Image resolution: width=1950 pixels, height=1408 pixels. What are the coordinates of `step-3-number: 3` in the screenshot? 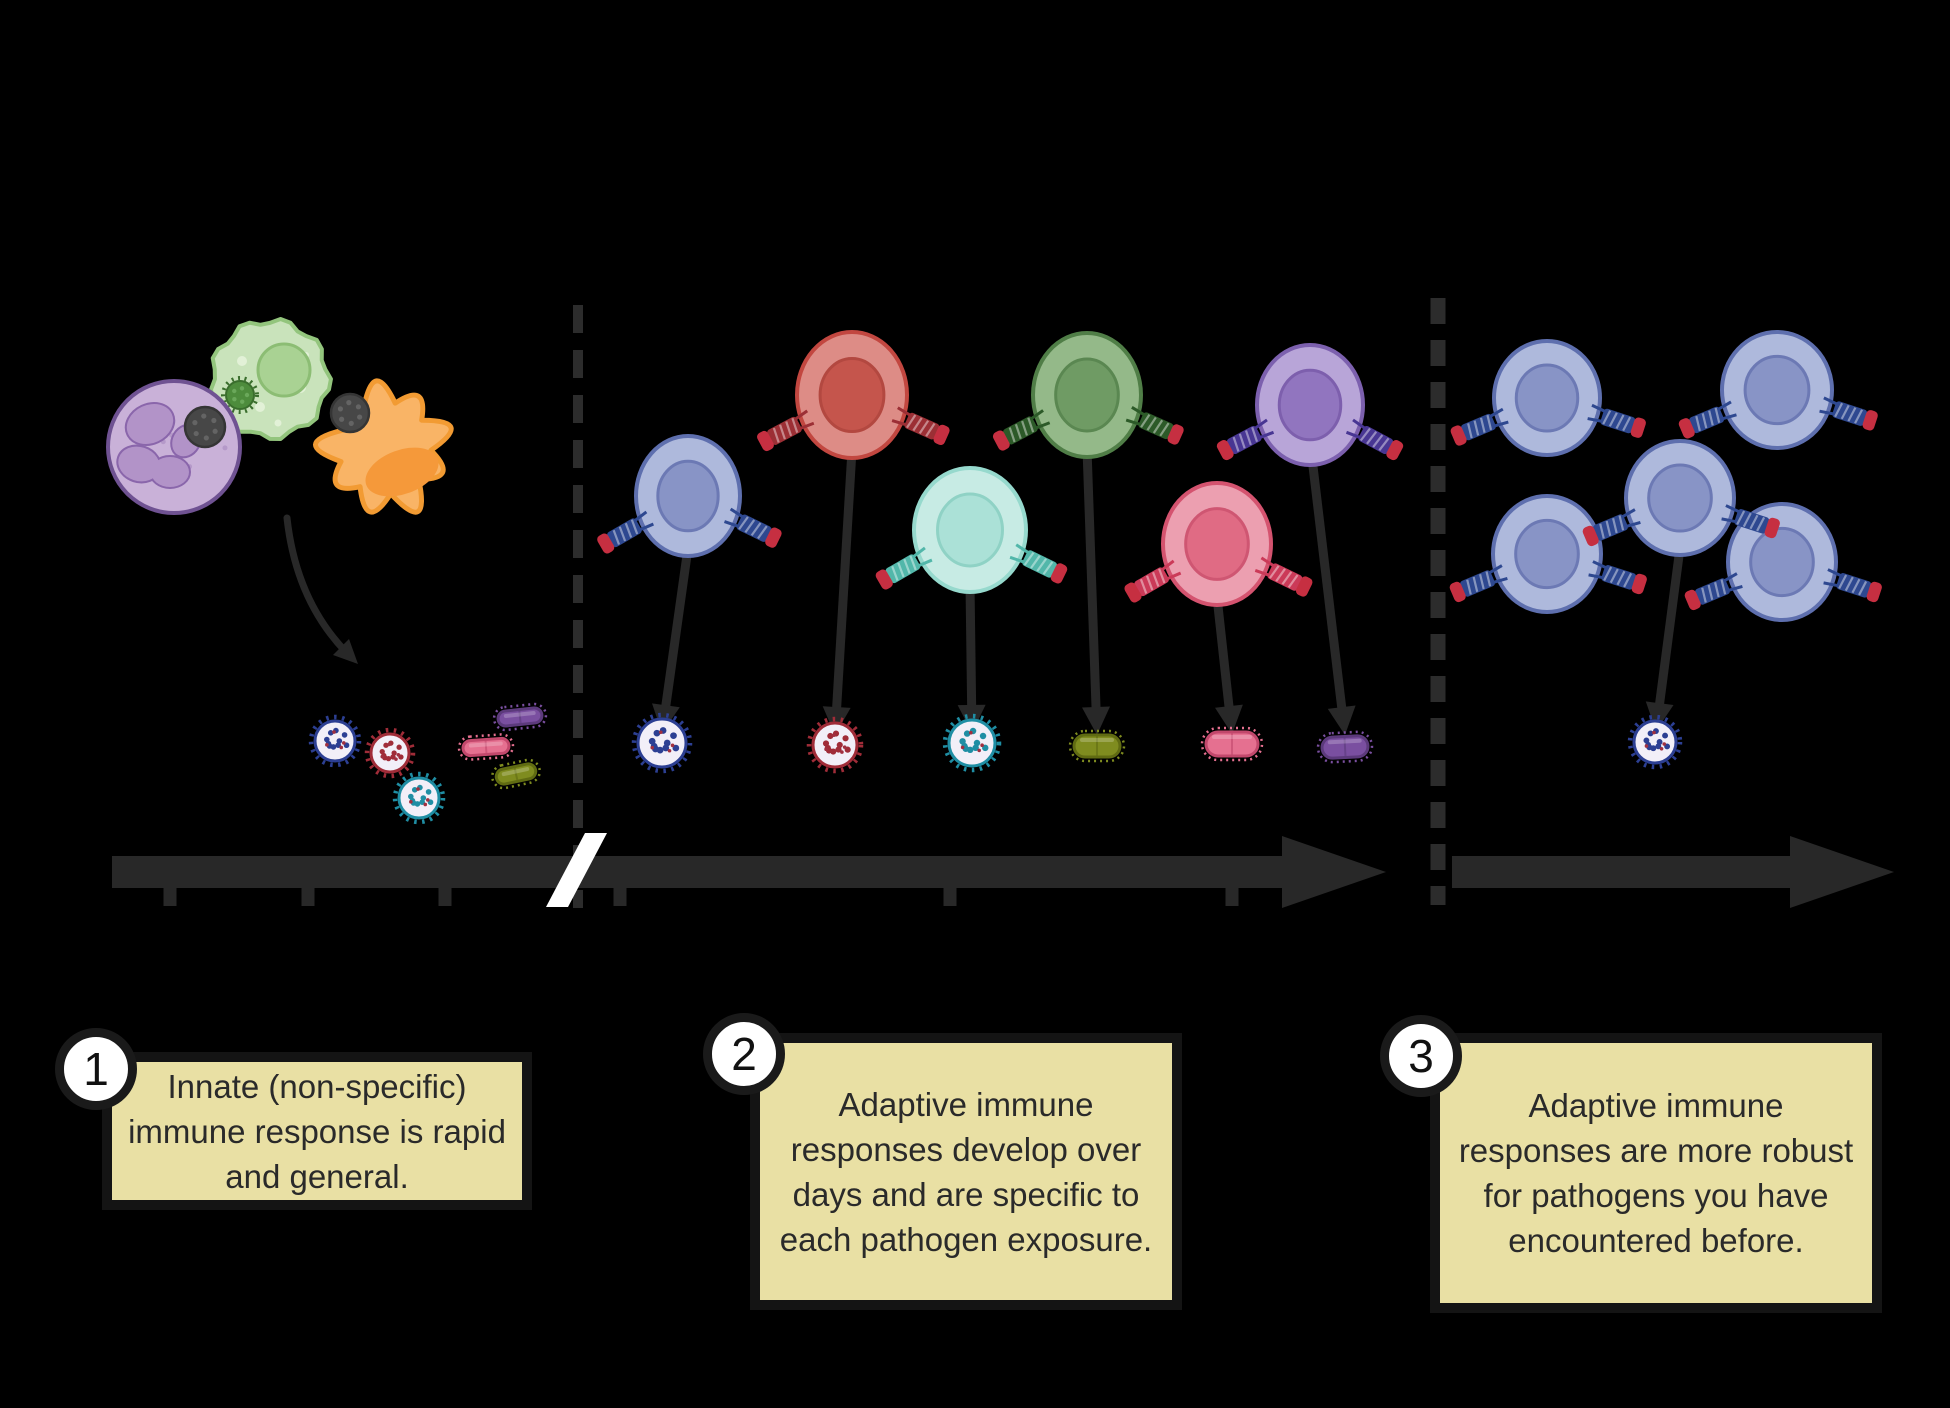 It's located at (1421, 1056).